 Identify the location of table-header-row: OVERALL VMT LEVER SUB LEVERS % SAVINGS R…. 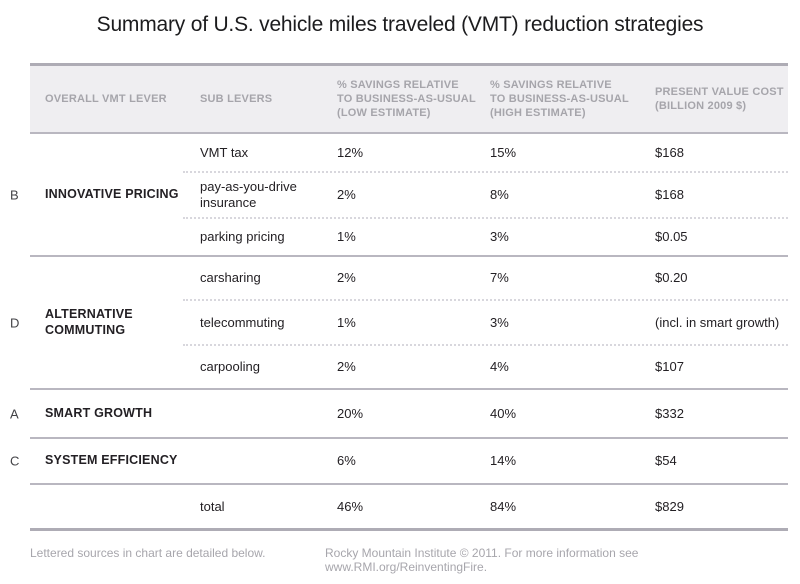
(409, 99).